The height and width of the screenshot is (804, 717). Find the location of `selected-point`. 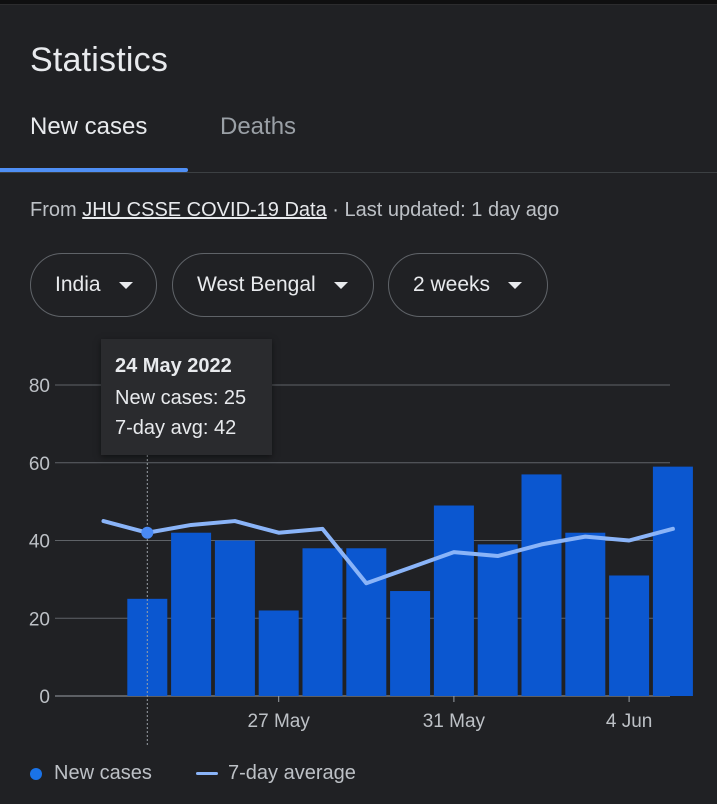

selected-point is located at coordinates (147, 532).